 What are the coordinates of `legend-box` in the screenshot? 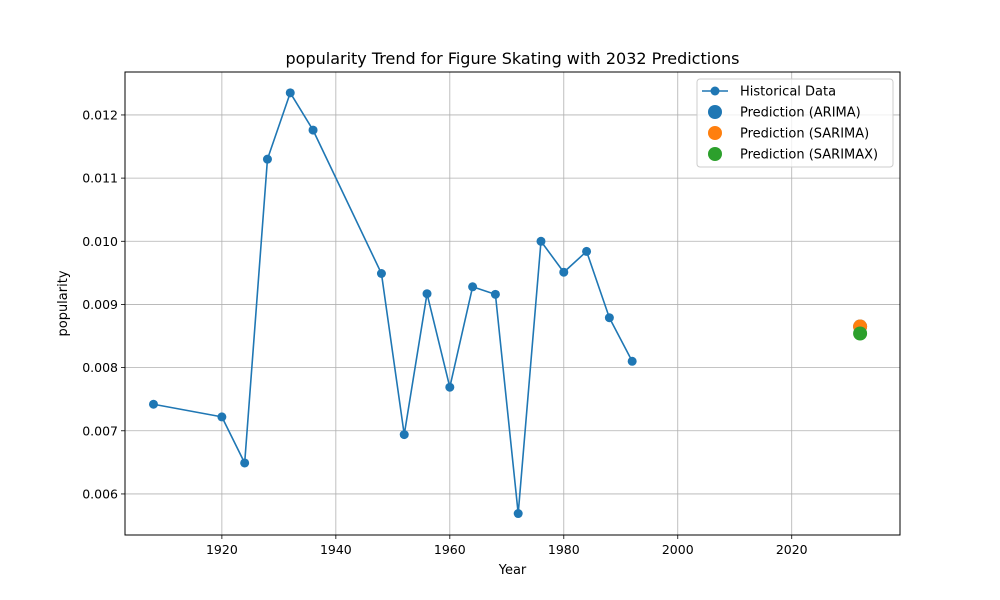 It's located at (795, 123).